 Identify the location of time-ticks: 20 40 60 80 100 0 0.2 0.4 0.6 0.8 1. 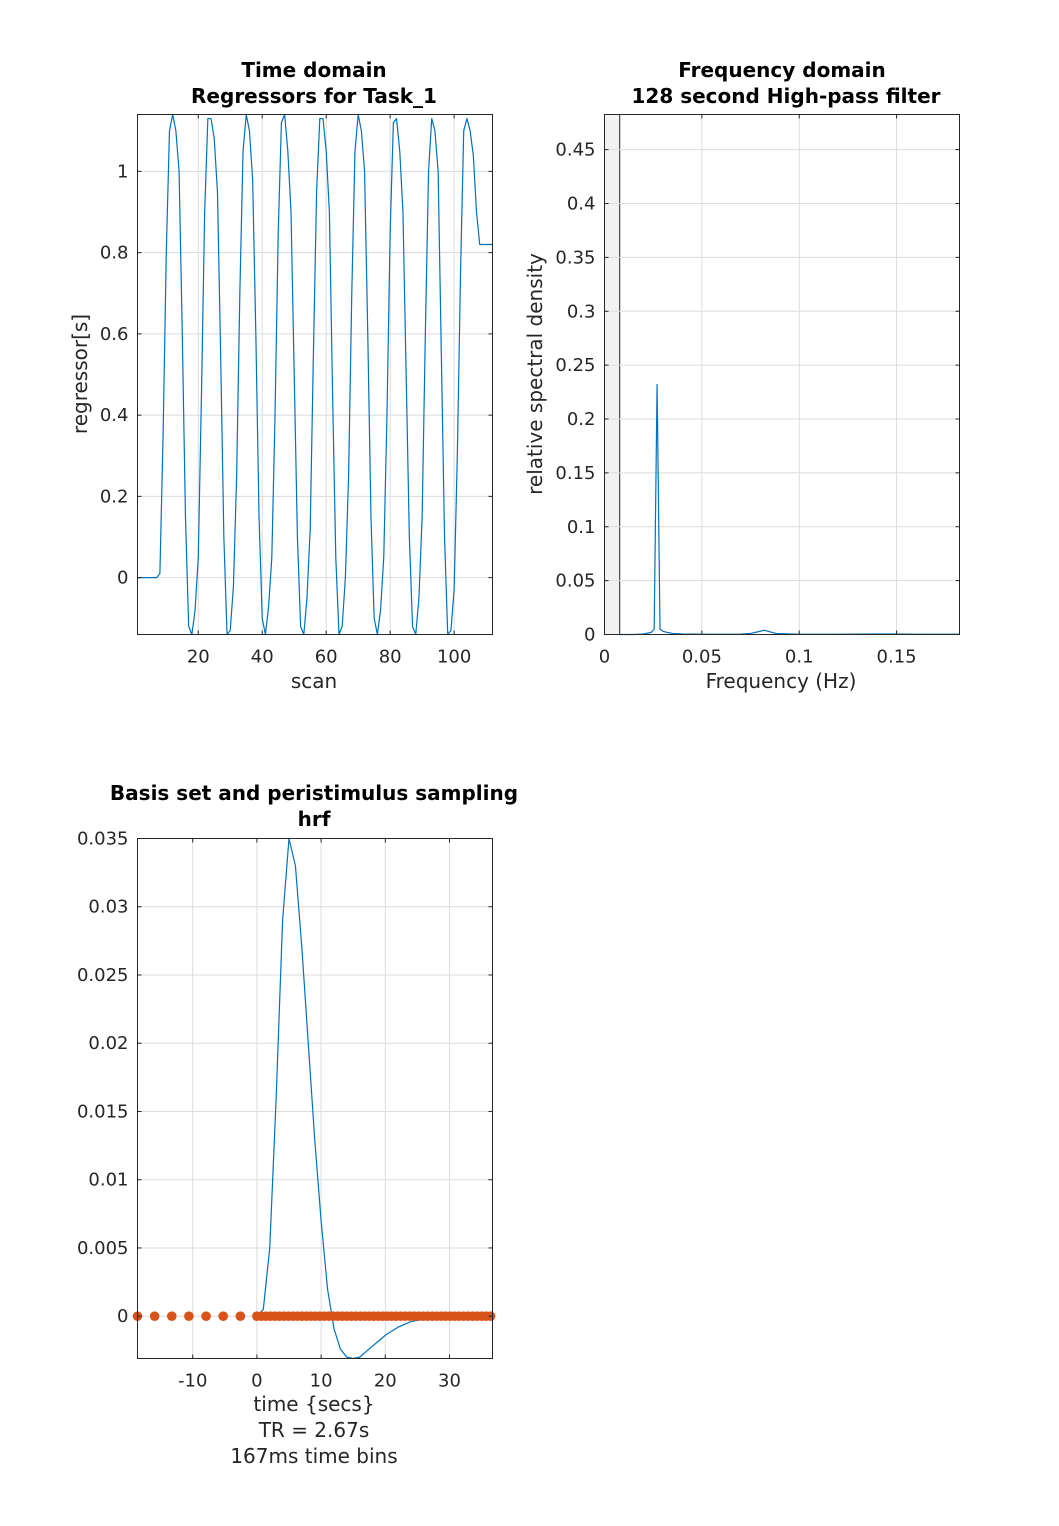
(296, 391).